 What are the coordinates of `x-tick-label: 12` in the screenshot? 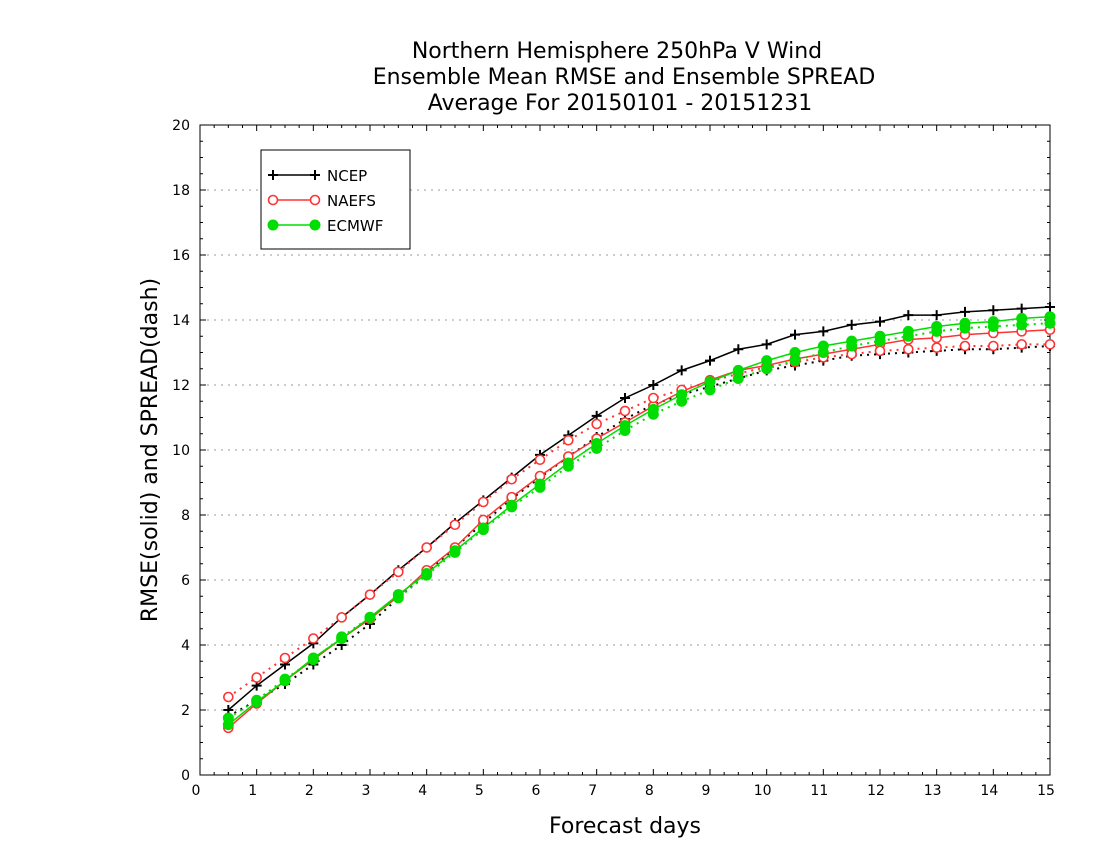 It's located at (876, 791).